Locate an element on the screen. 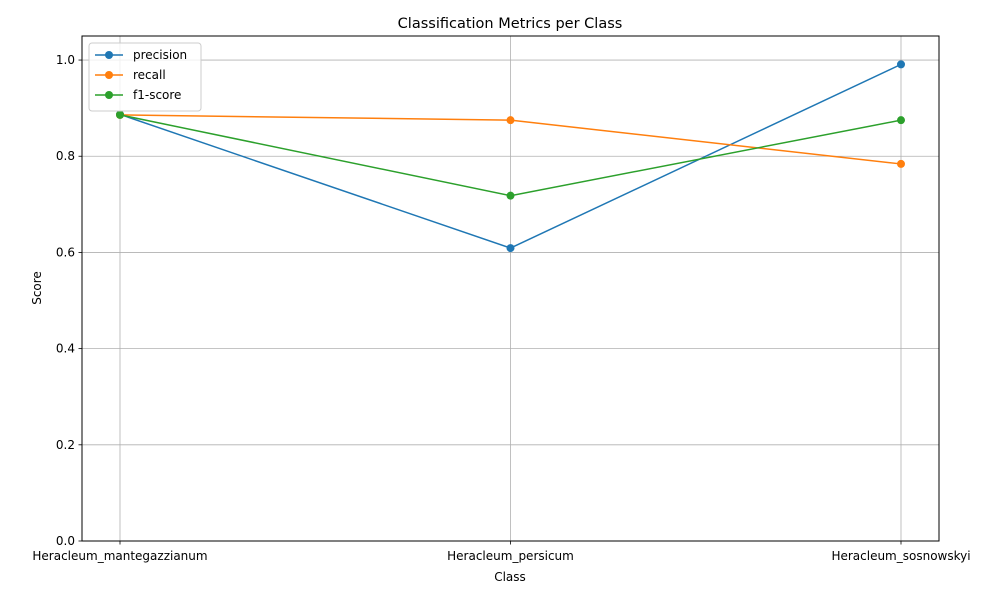 This screenshot has width=1000, height=600. legend: precision recall f1-score is located at coordinates (145, 77).